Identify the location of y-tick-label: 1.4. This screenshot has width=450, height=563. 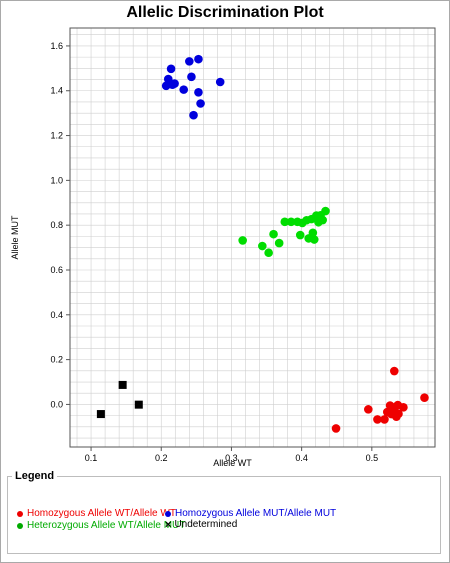
(56, 91).